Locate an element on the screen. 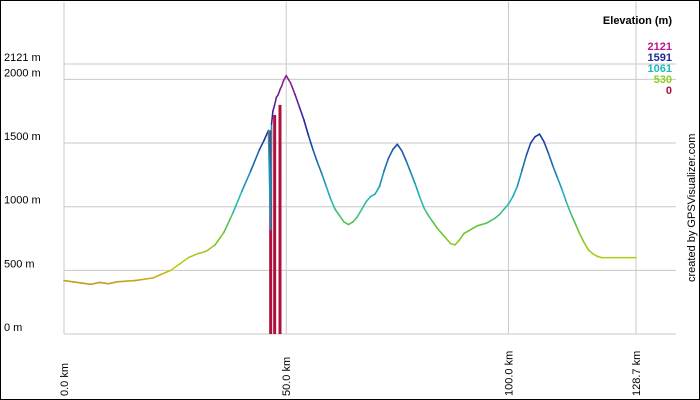 The height and width of the screenshot is (400, 700). x-tick-label: 128.7 km is located at coordinates (637, 373).